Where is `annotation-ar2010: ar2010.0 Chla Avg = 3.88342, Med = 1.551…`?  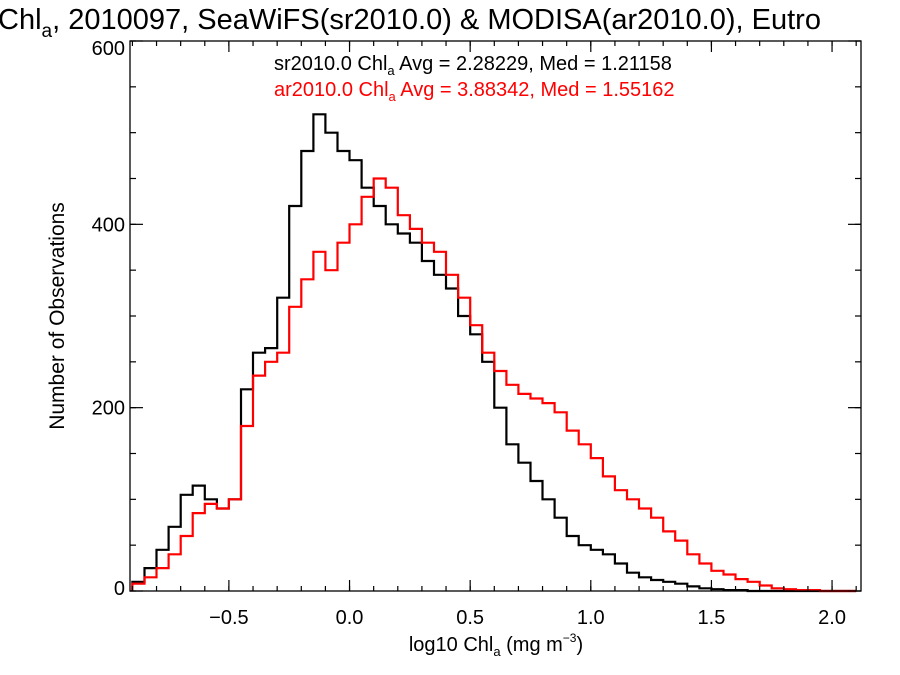 annotation-ar2010: ar2010.0 Chla Avg = 3.88342, Med = 1.551… is located at coordinates (474, 91).